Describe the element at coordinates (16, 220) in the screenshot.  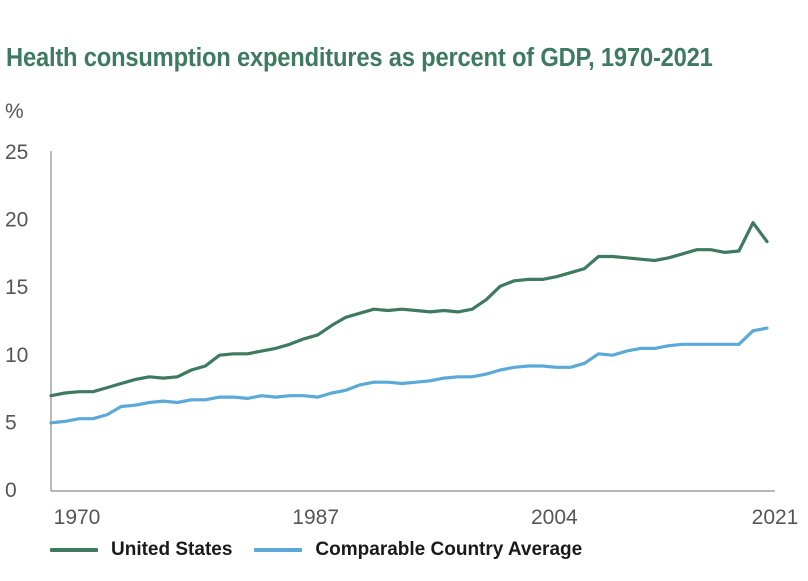
I see `y-tick-label: 20` at that location.